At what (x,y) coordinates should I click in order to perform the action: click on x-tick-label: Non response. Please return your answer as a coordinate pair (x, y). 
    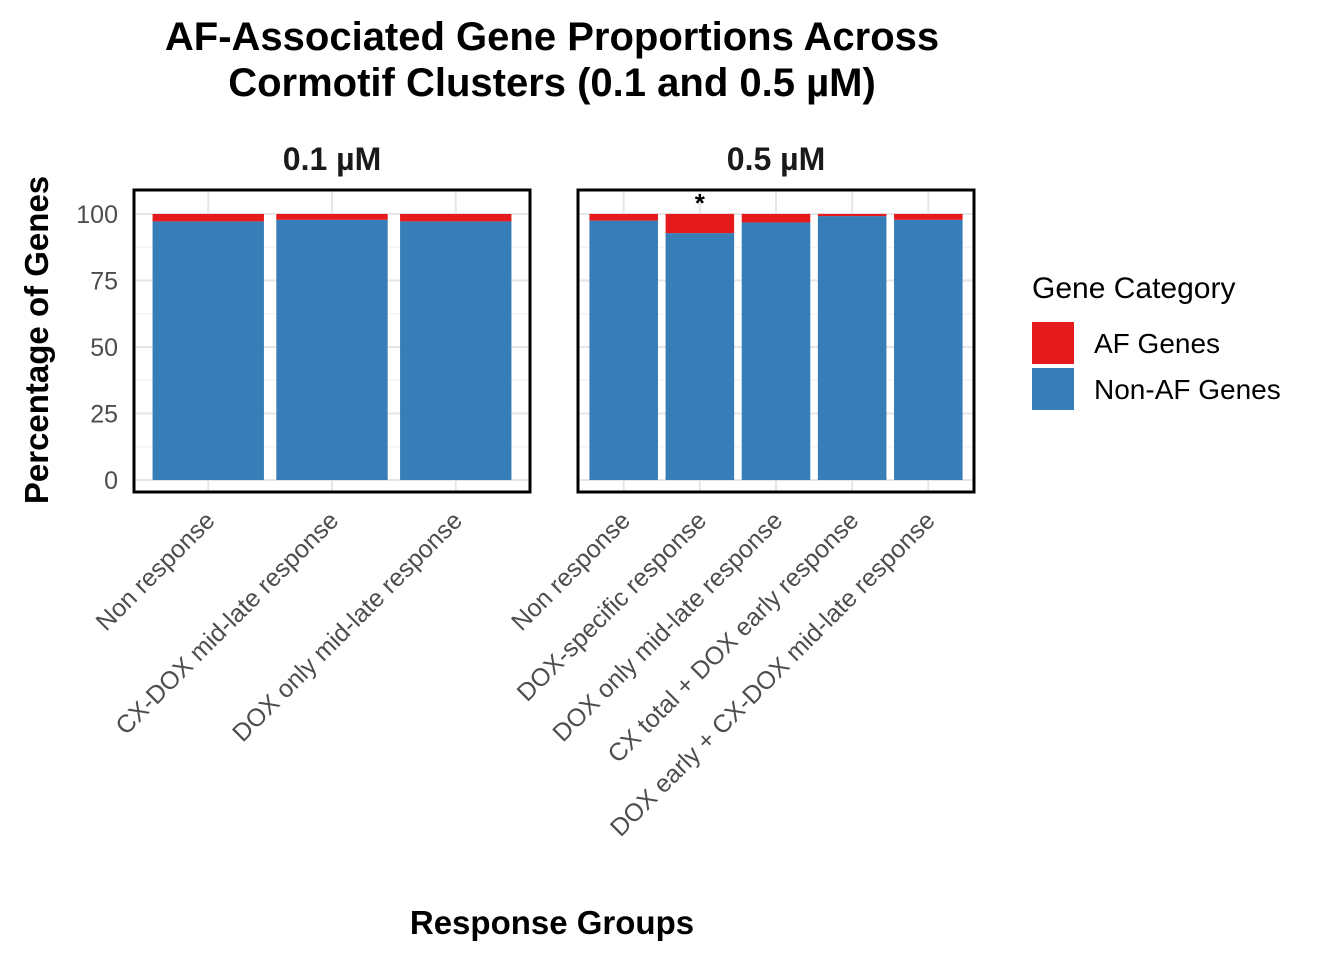
    Looking at the image, I should click on (156, 571).